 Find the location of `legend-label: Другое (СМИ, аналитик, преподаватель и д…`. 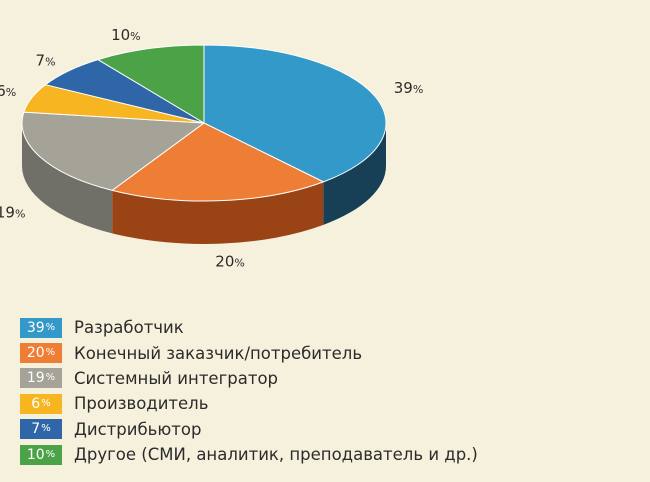

legend-label: Другое (СМИ, аналитик, преподаватель и д… is located at coordinates (276, 455).